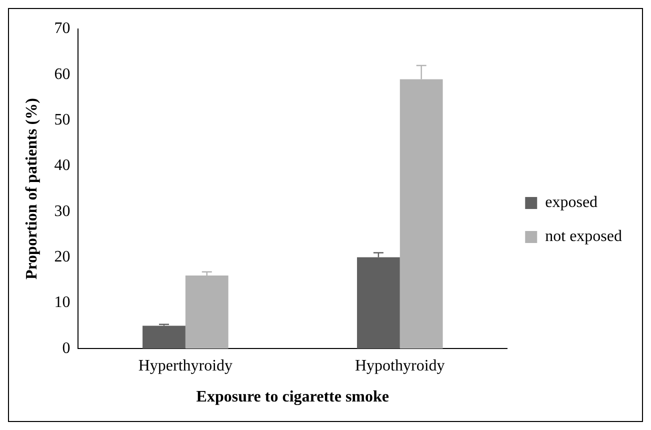 The height and width of the screenshot is (430, 651). I want to click on legend-label: exposed, so click(571, 203).